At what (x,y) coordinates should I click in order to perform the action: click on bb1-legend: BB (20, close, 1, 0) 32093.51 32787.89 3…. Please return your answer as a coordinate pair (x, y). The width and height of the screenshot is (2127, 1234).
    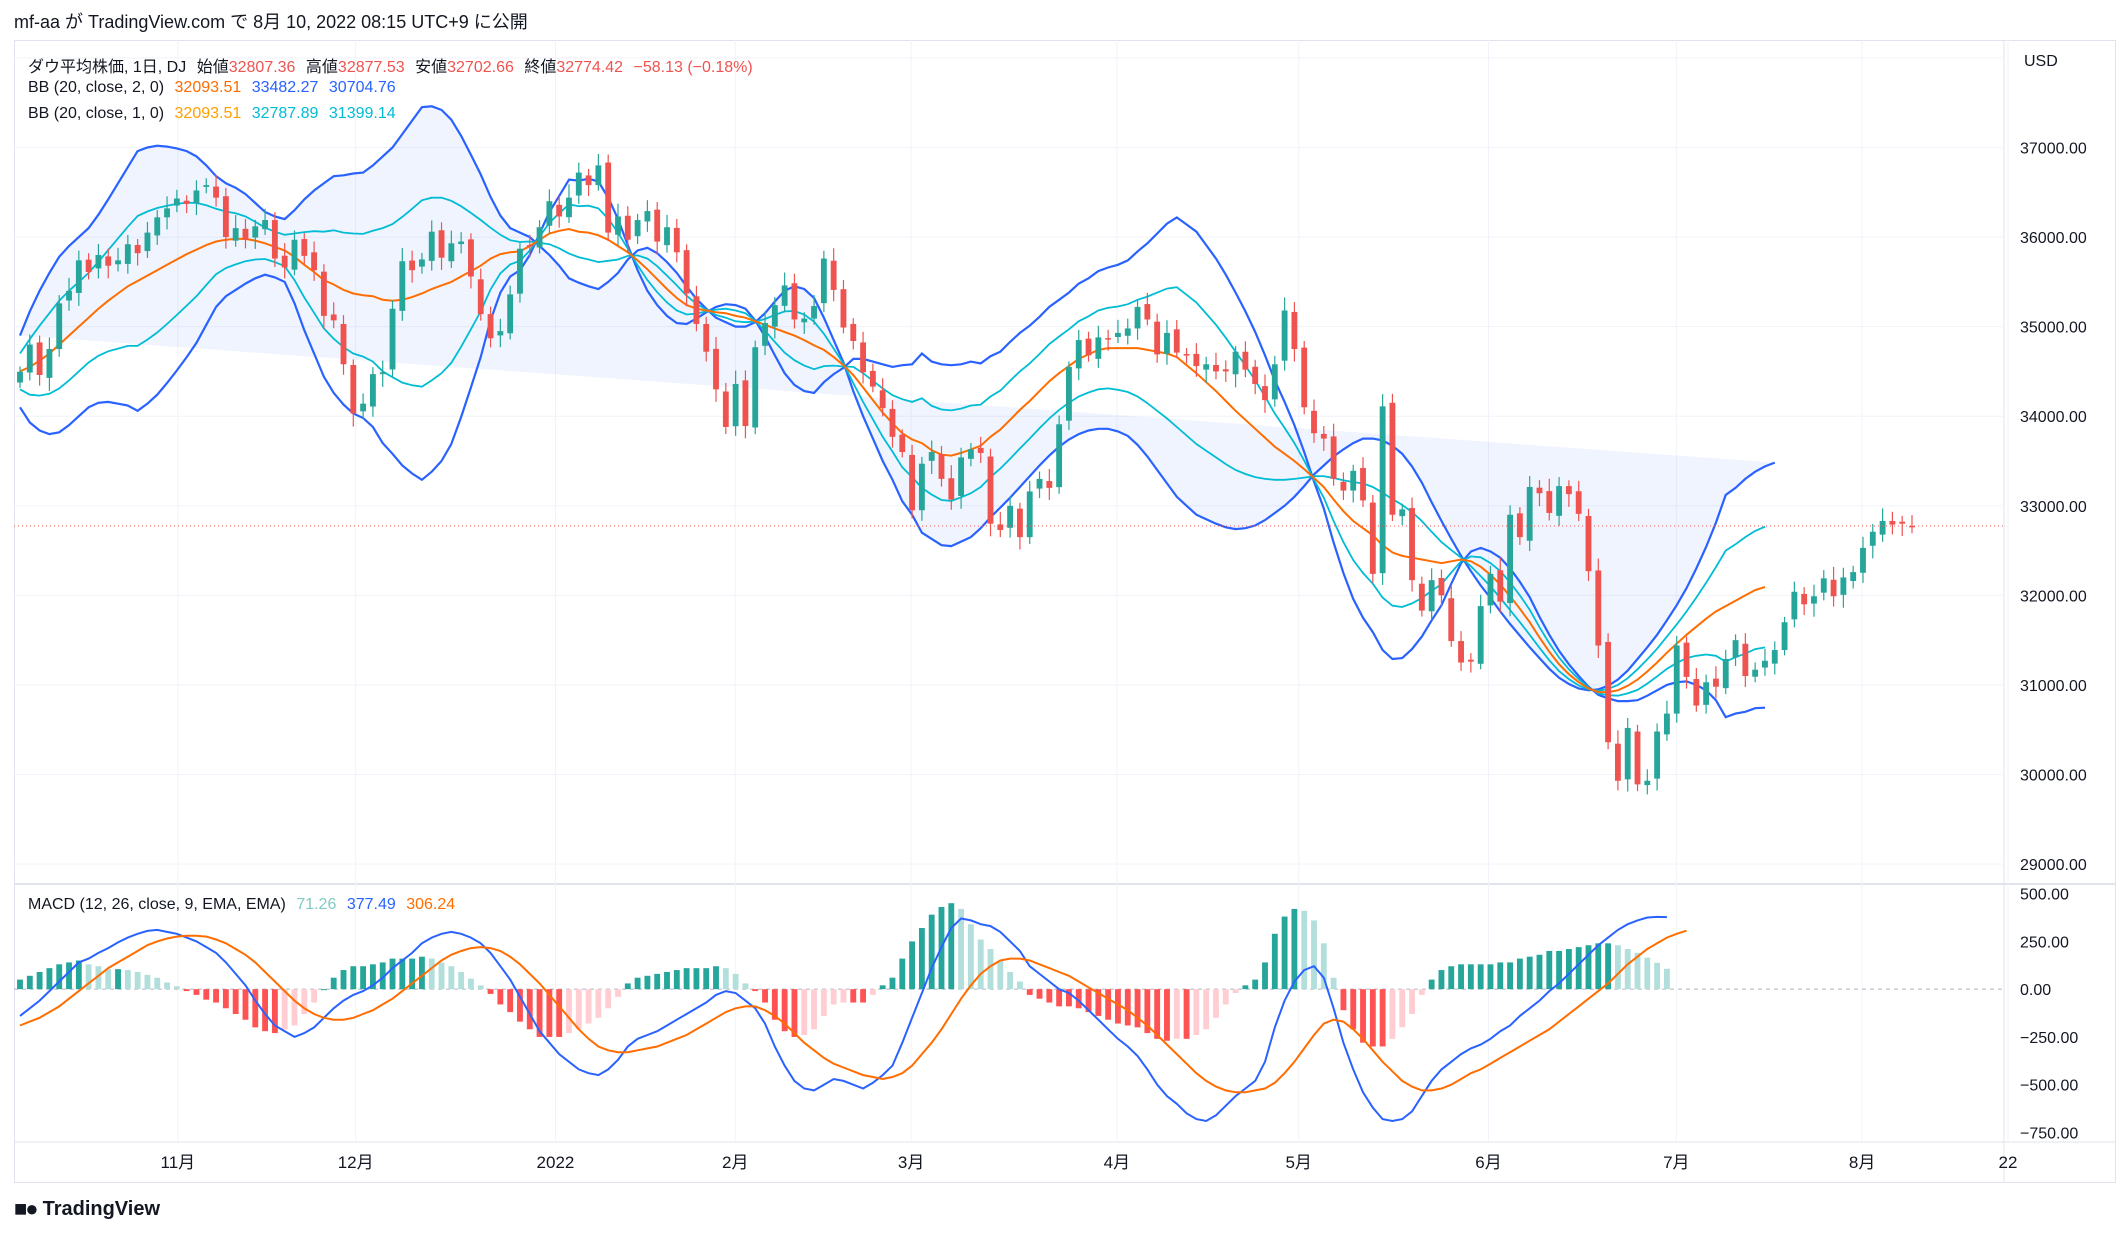
    Looking at the image, I should click on (215, 114).